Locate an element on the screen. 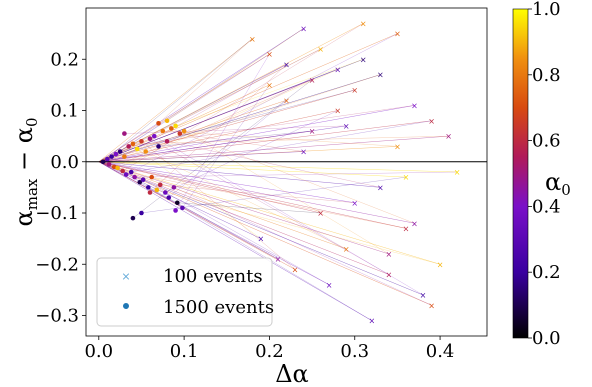 This screenshot has width=592, height=387. colorbar-label-base: α is located at coordinates (553, 182).